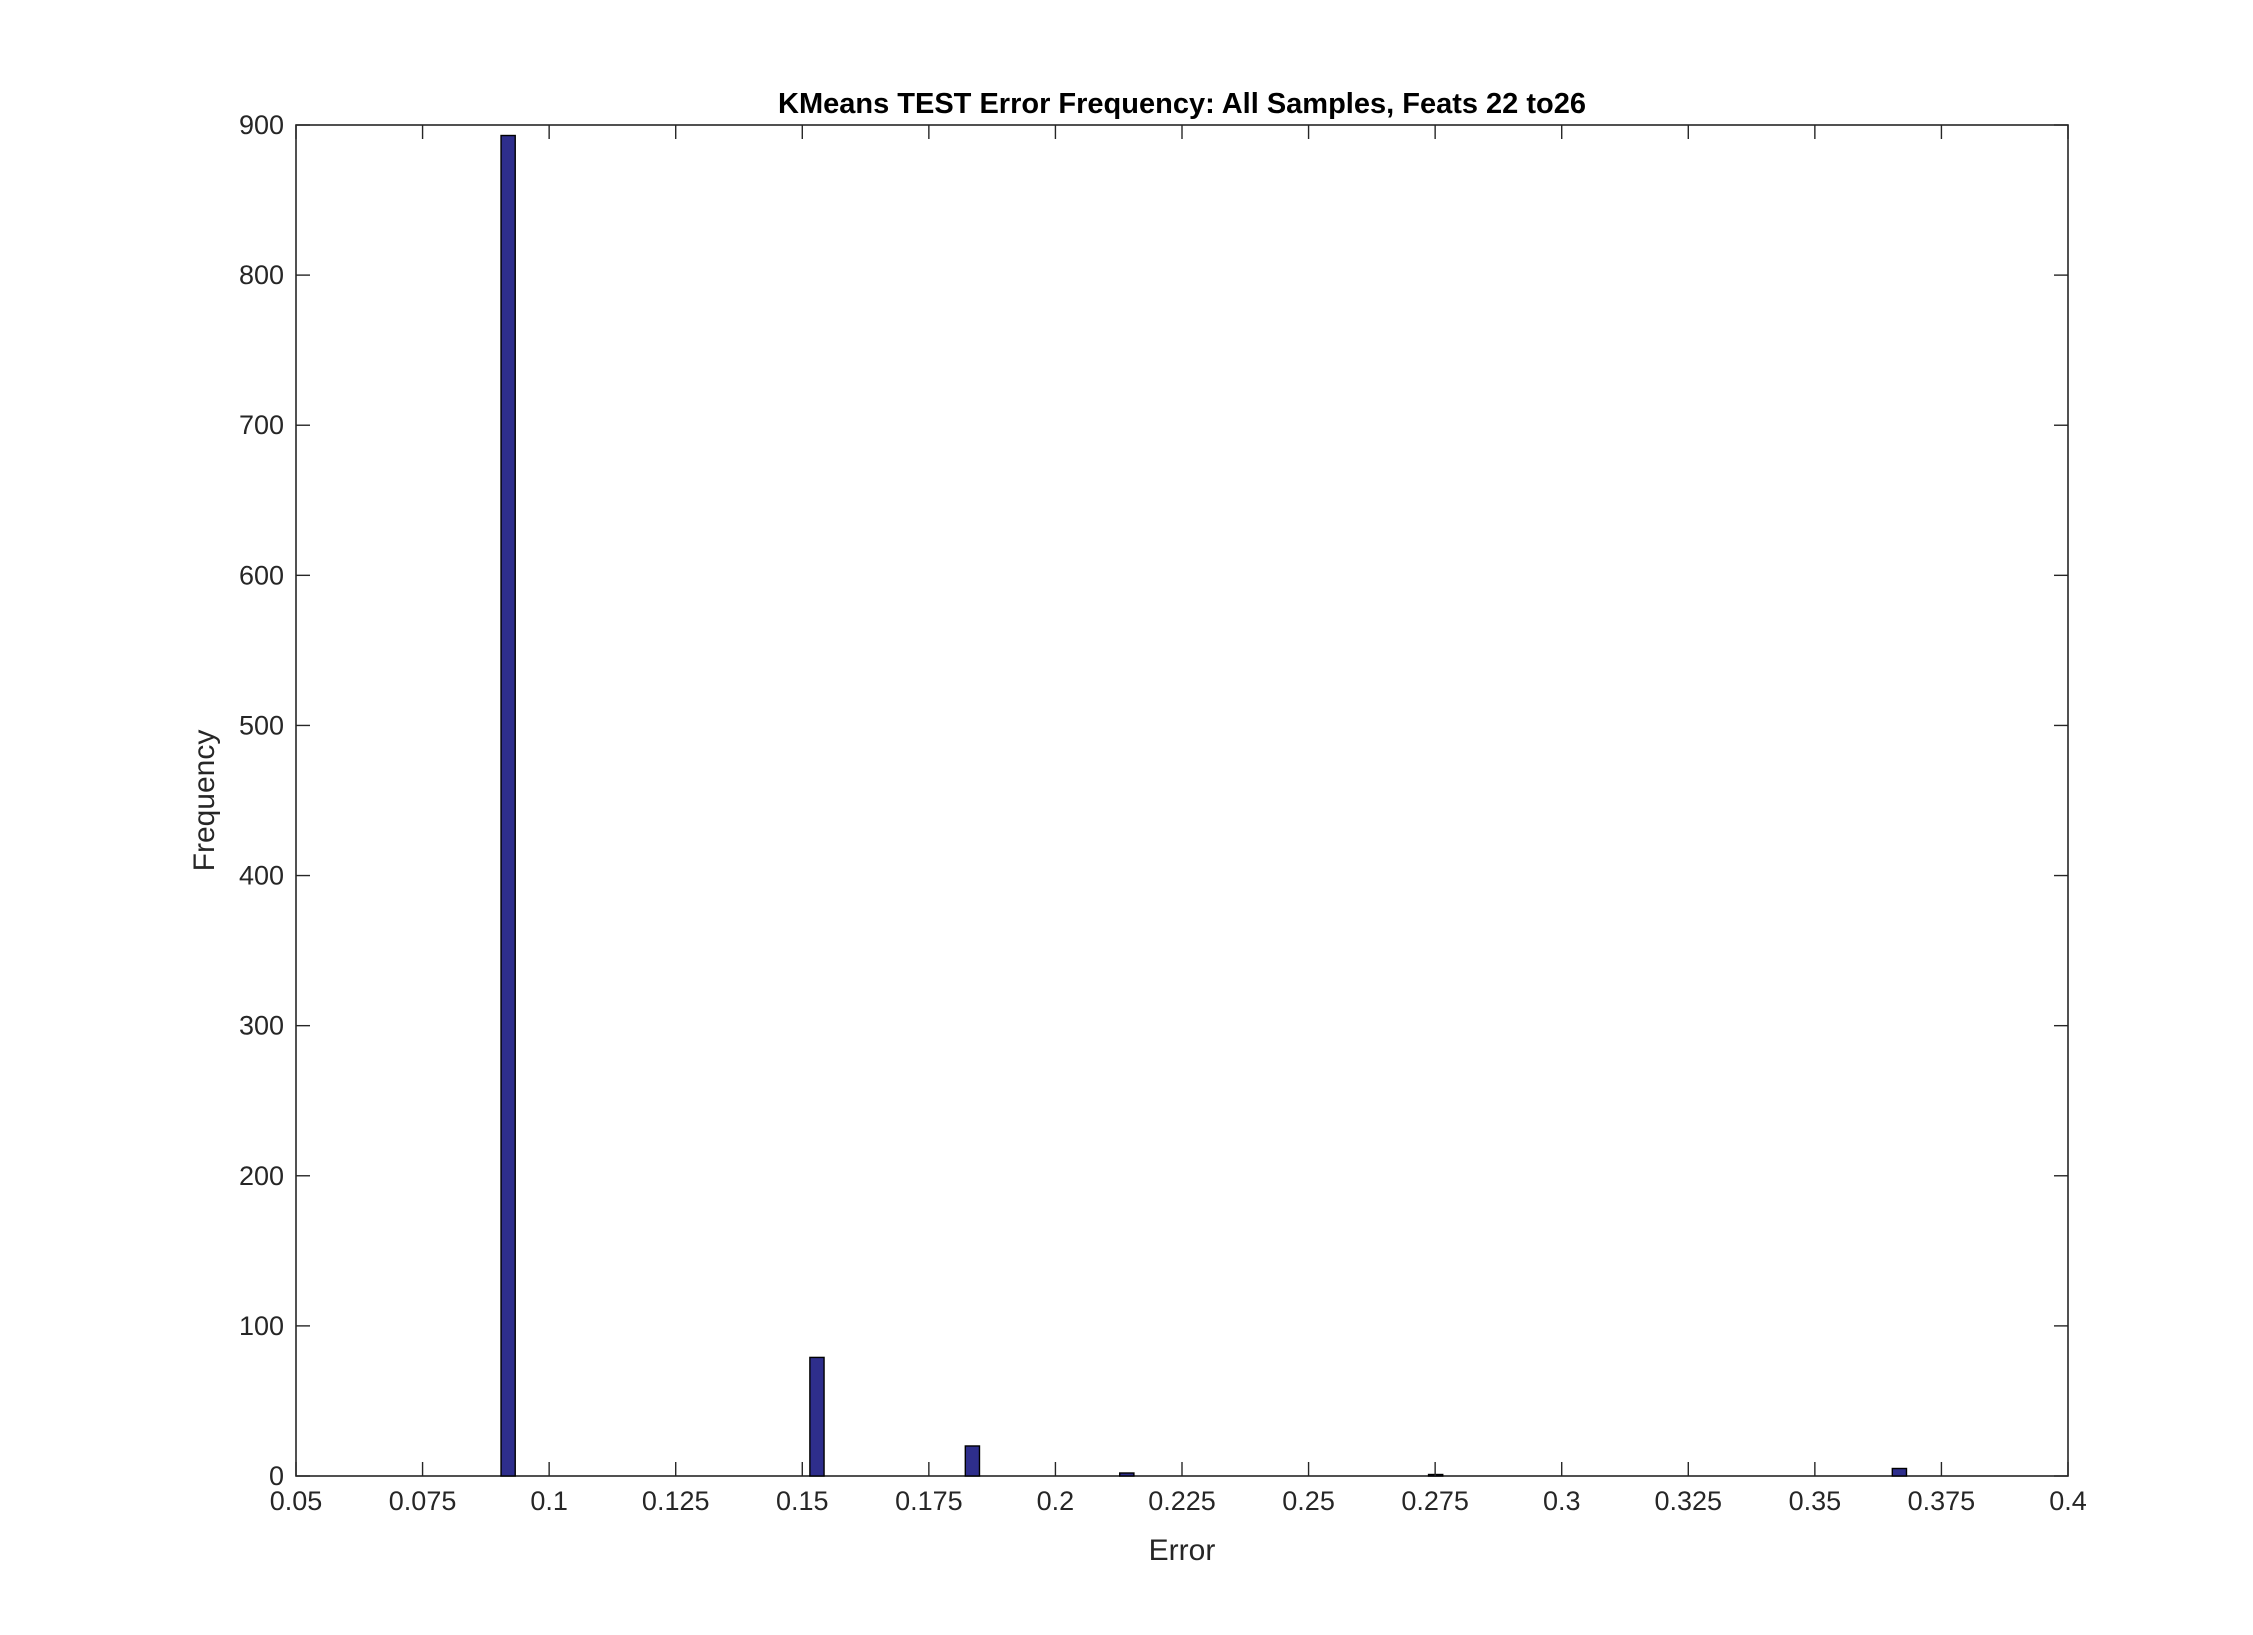 Image resolution: width=2253 pixels, height=1635 pixels. What do you see at coordinates (261, 575) in the screenshot?
I see `y-tick-label: 600` at bounding box center [261, 575].